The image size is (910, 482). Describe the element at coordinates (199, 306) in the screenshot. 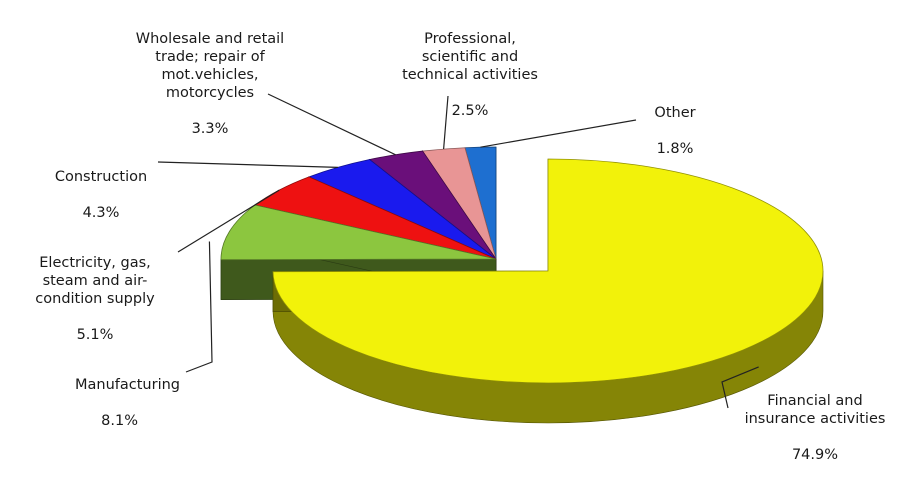

I see `leader-line-manufacturing` at that location.